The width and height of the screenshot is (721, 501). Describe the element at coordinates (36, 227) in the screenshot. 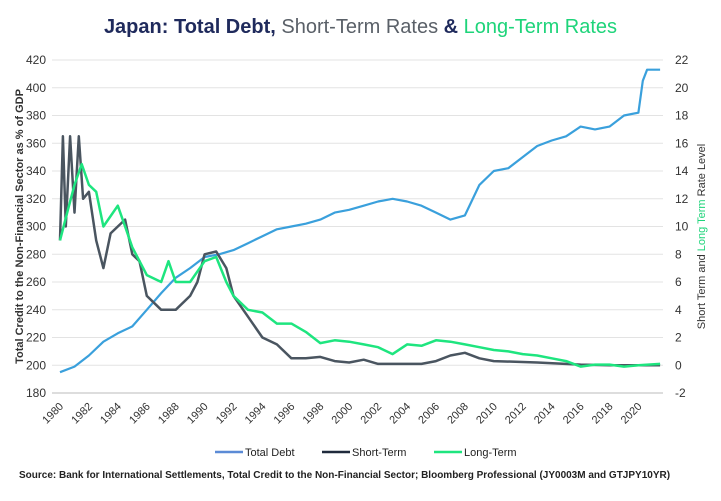

I see `y-left-tick-label: 300` at that location.